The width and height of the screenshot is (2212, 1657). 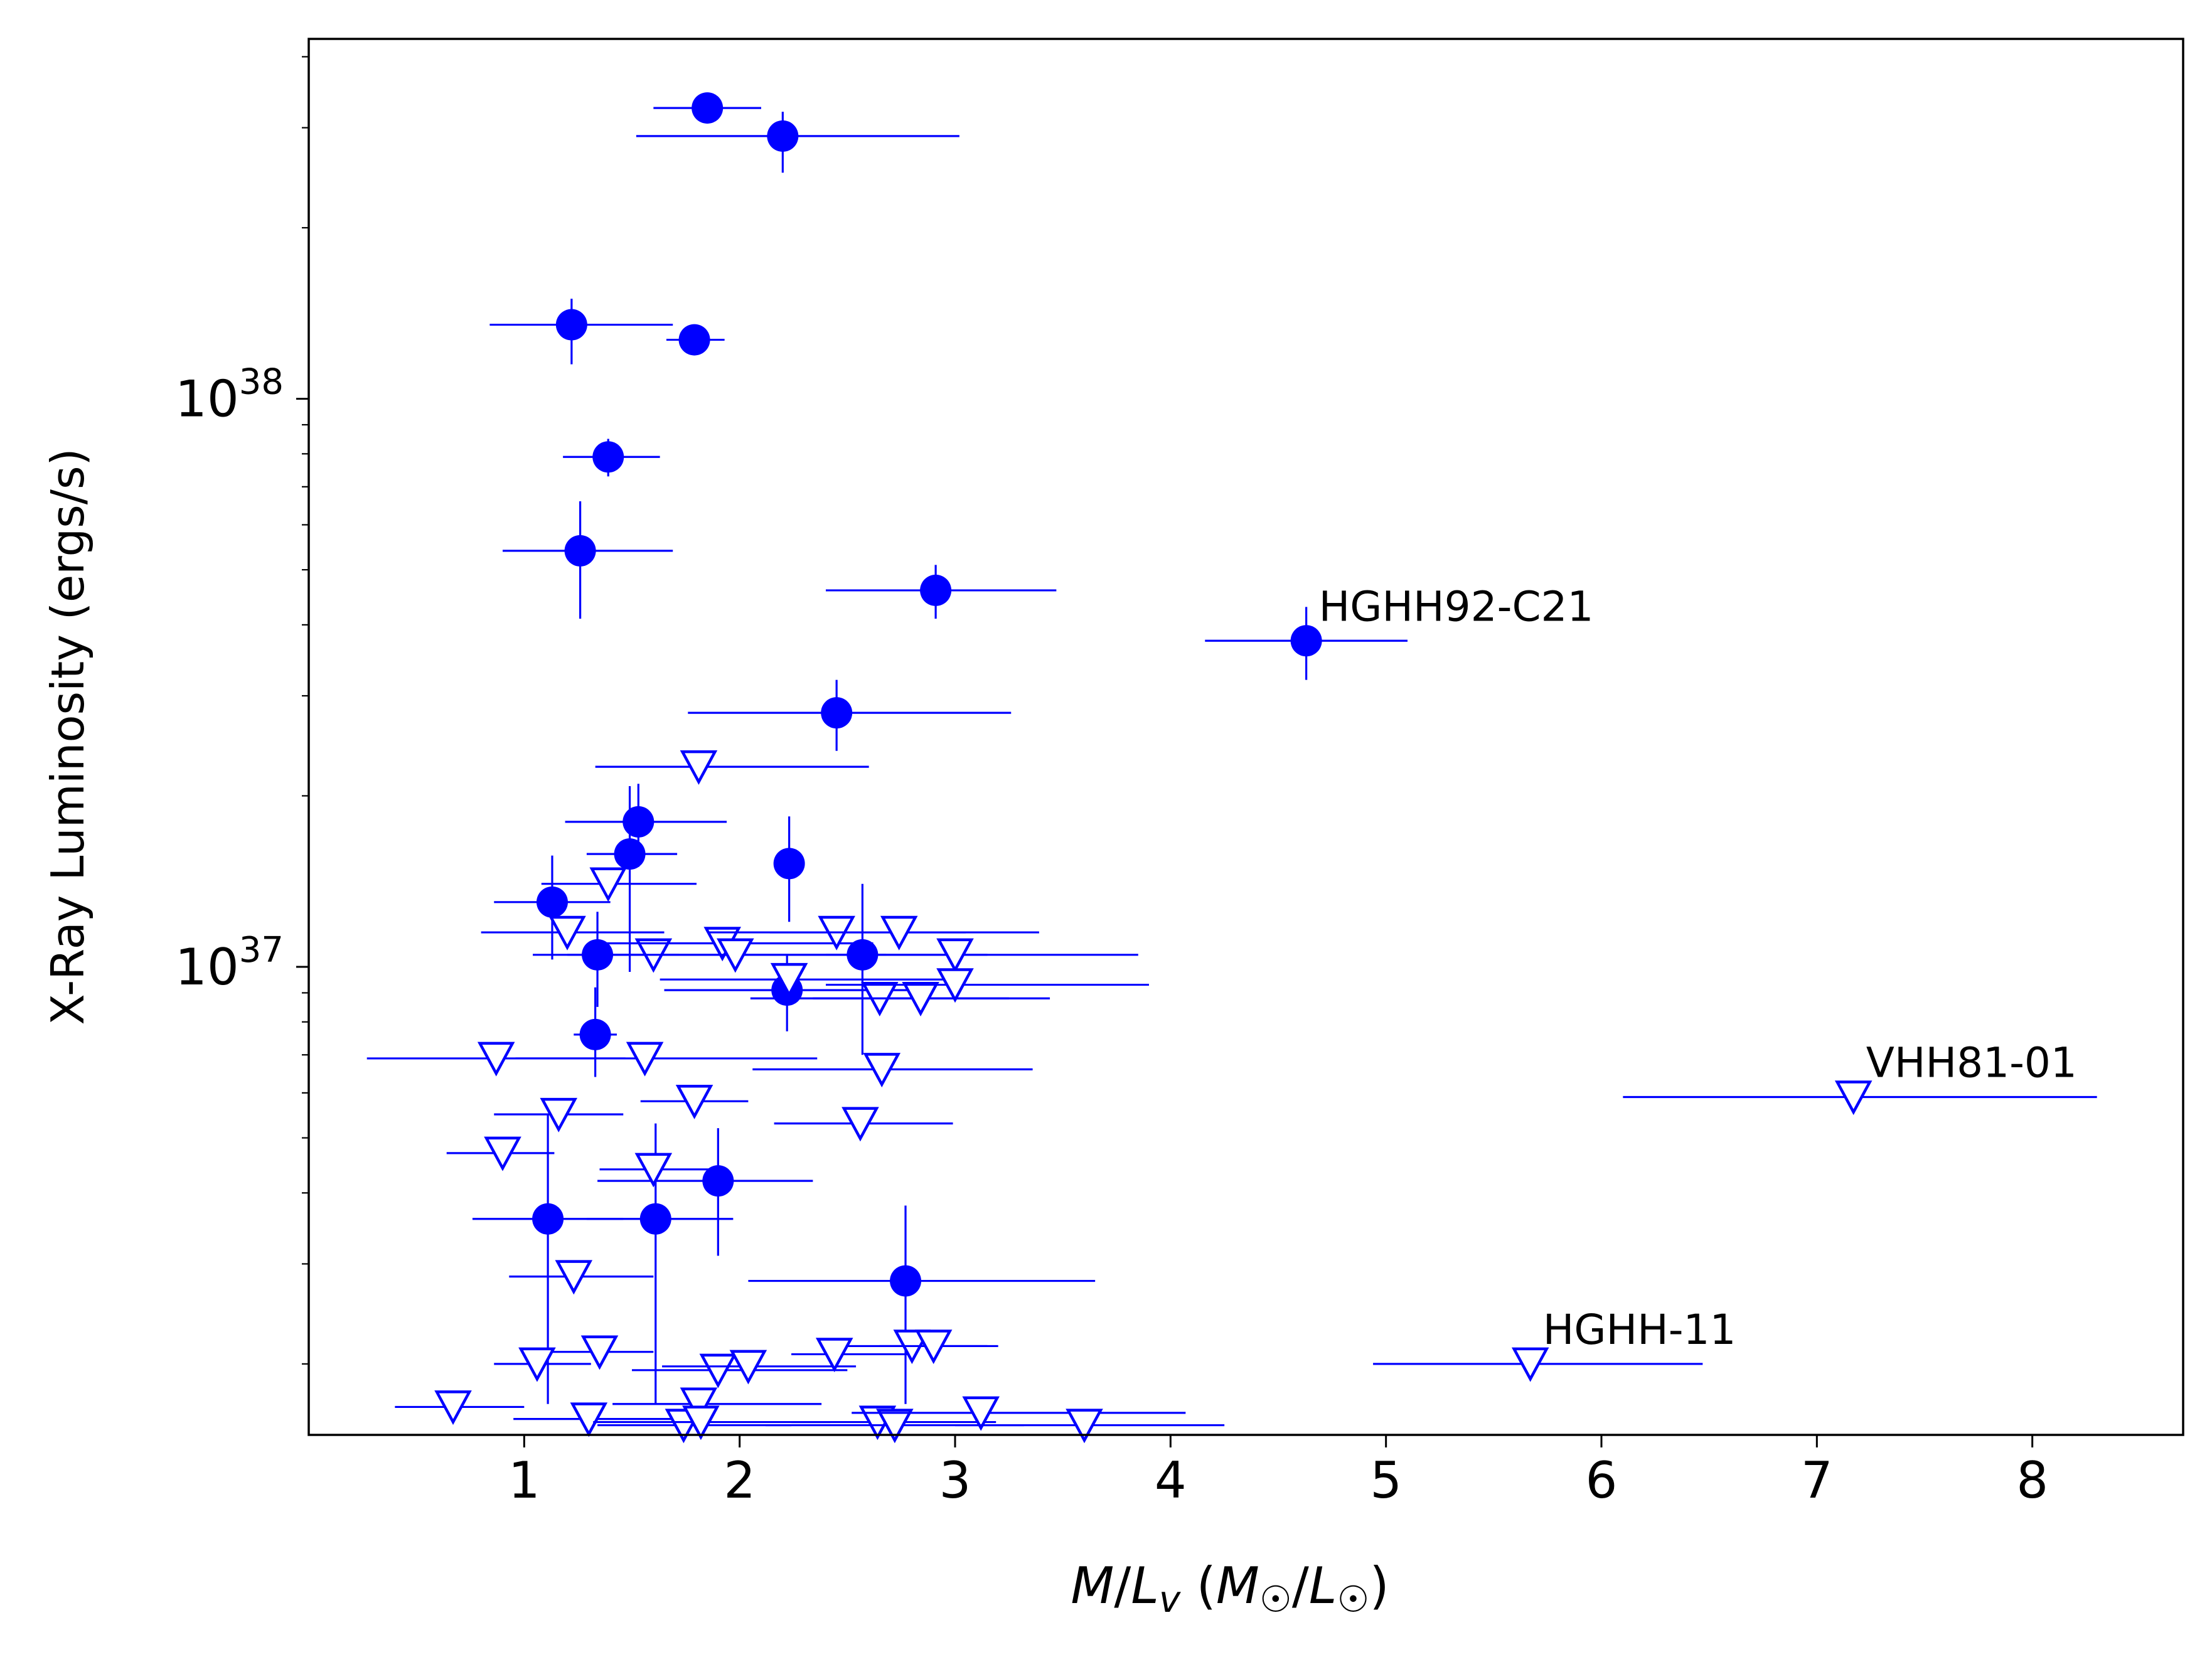 What do you see at coordinates (1456, 606) in the screenshot?
I see `point-annotation: HGHH92-C21` at bounding box center [1456, 606].